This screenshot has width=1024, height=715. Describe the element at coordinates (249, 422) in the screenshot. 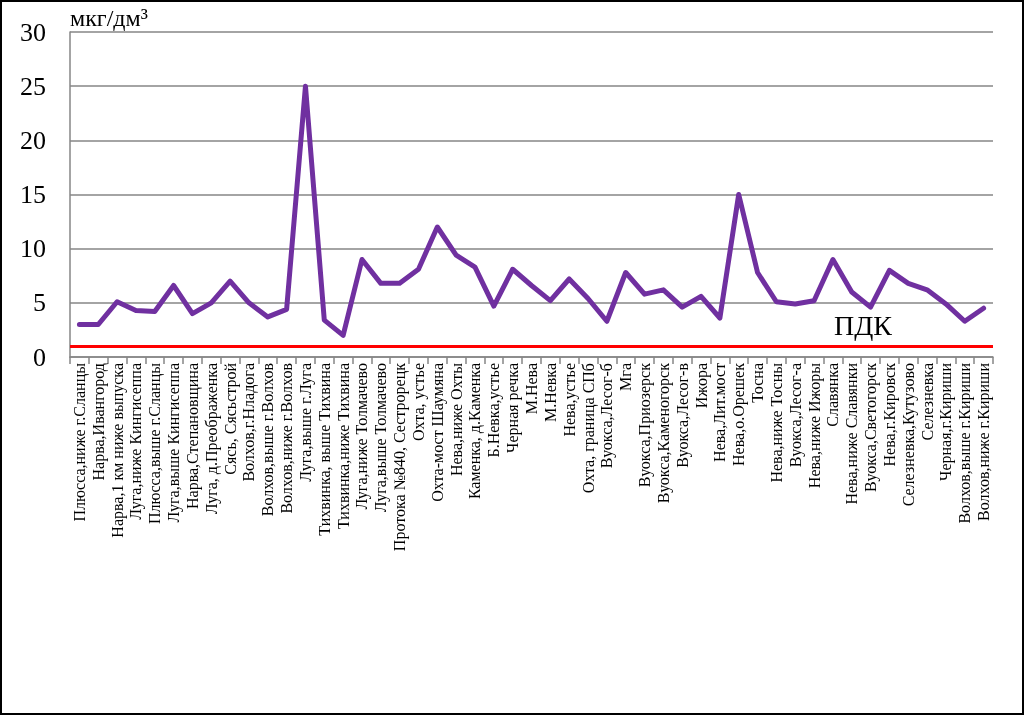

I see `x-tick-label: Волхов,г.Нладога` at that location.